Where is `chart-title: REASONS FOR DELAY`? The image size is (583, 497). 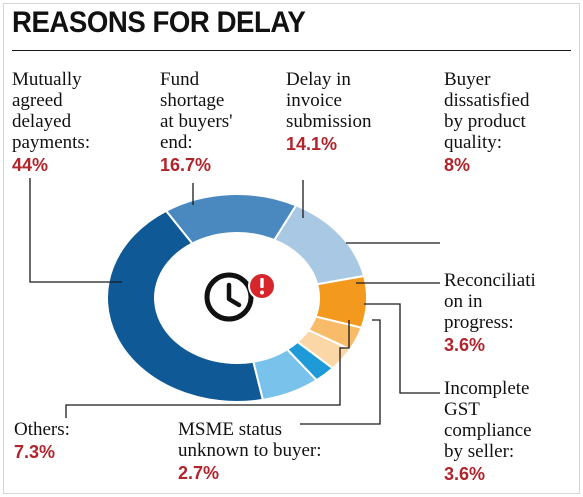
chart-title: REASONS FOR DELAY is located at coordinates (159, 22).